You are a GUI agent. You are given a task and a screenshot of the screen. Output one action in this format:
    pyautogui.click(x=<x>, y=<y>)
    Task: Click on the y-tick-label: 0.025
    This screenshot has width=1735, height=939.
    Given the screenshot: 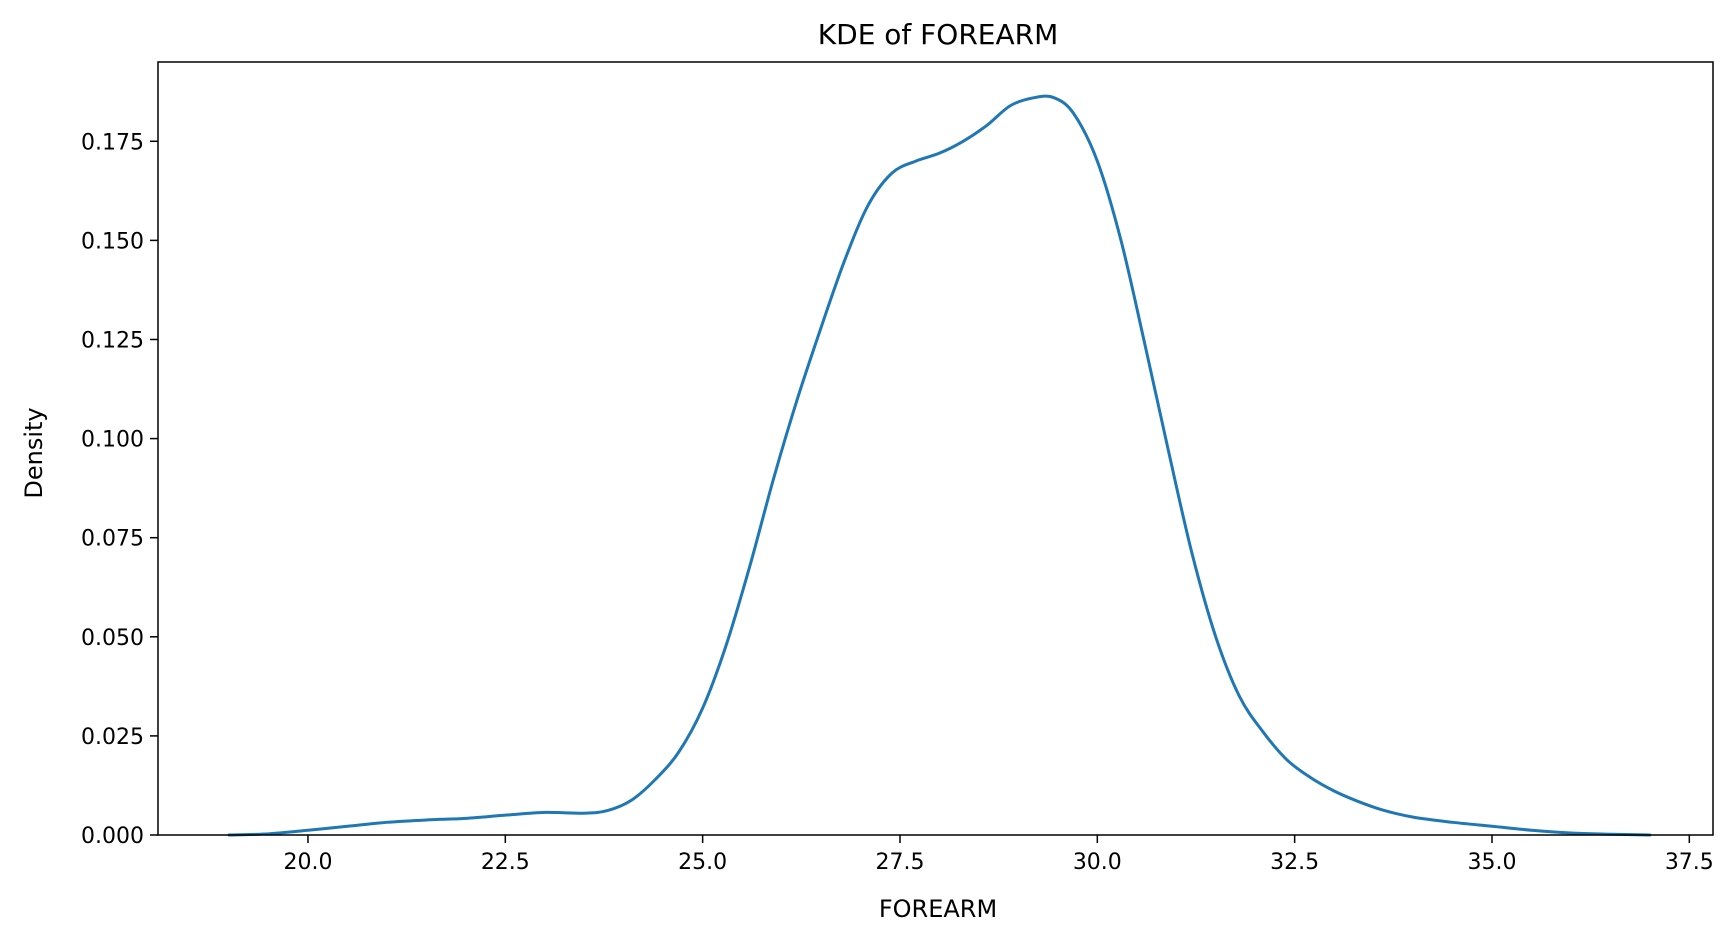 What is the action you would take?
    pyautogui.click(x=112, y=737)
    